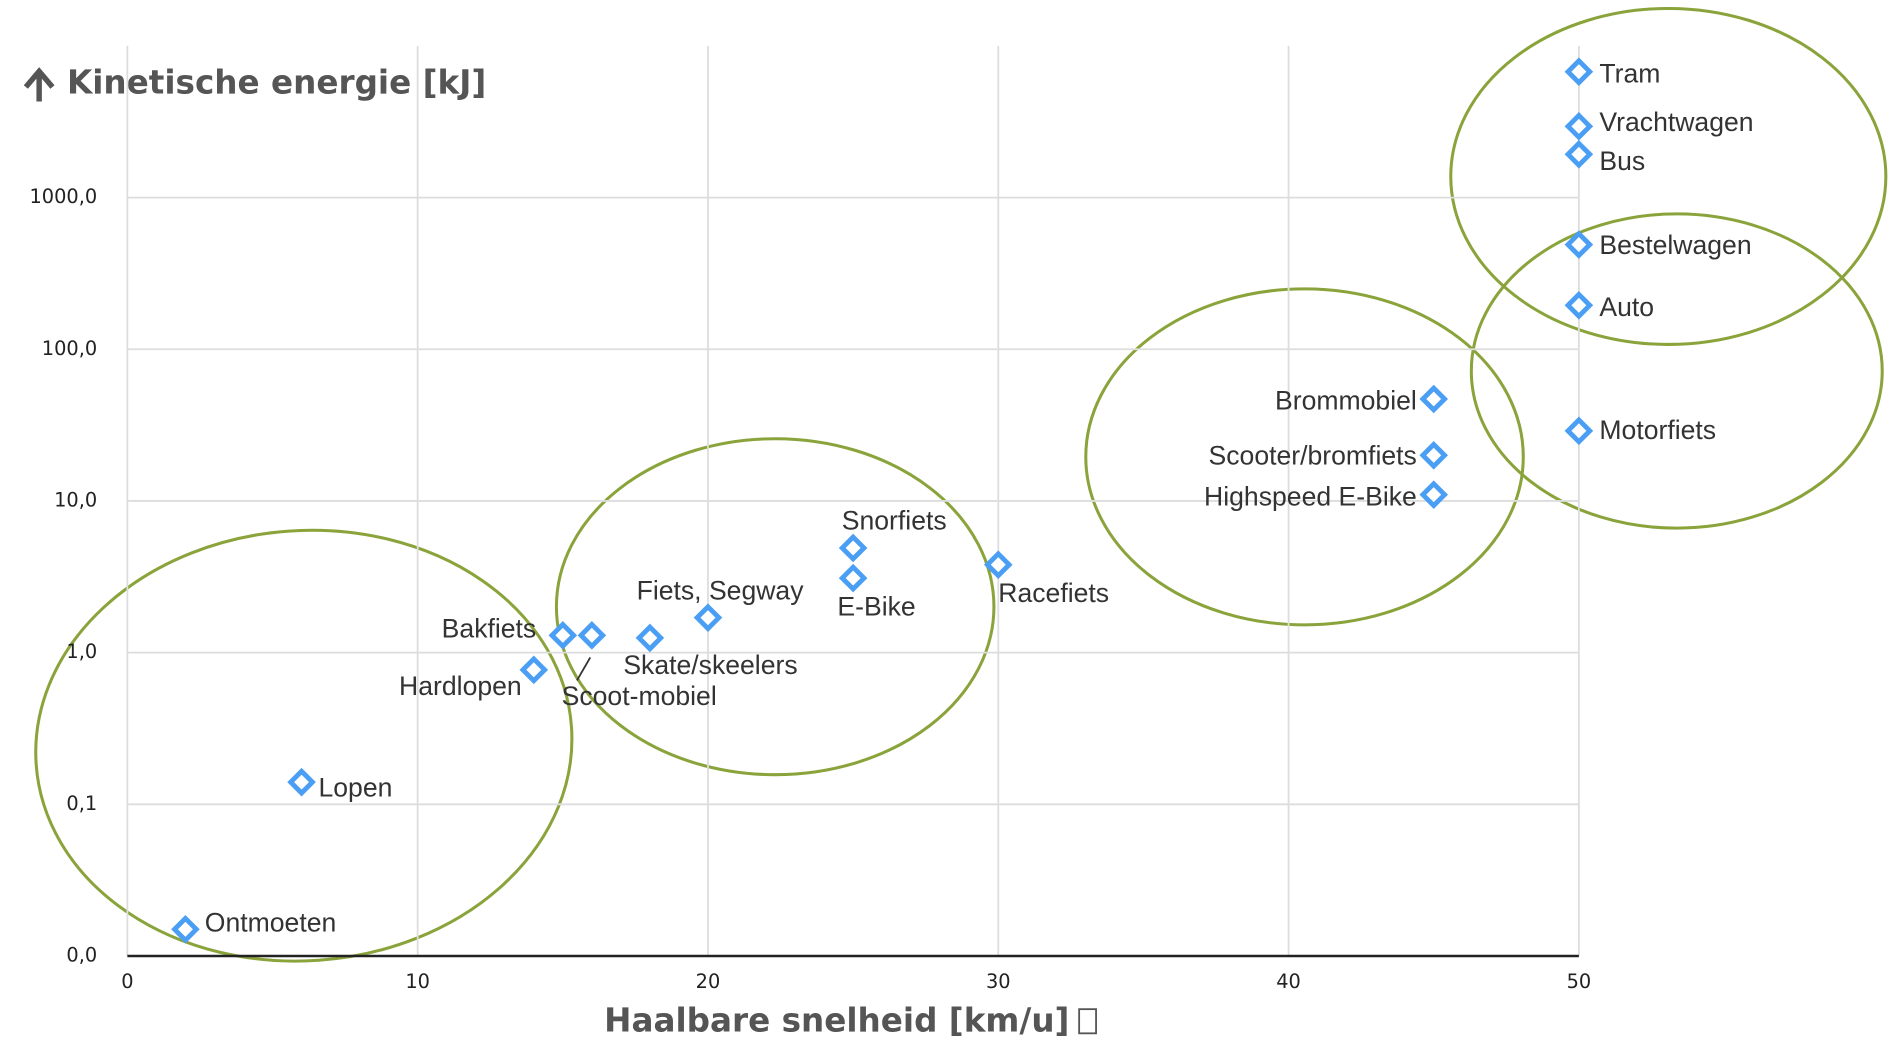  What do you see at coordinates (1675, 245) in the screenshot?
I see `point-label: Bestelwagen` at bounding box center [1675, 245].